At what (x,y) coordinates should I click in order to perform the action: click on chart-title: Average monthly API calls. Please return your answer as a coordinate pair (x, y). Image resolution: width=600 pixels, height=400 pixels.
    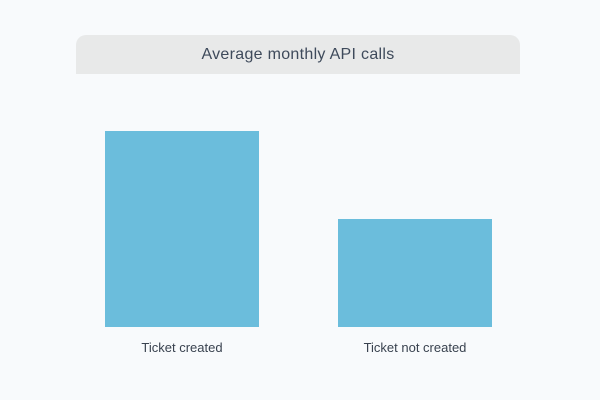
    Looking at the image, I should click on (298, 54).